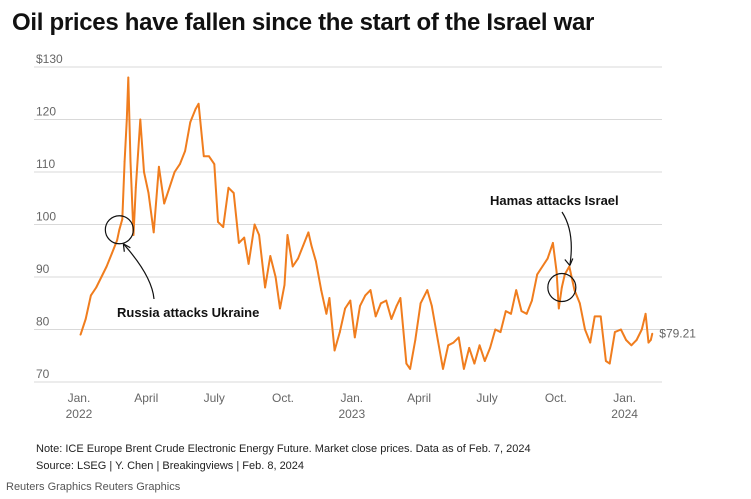  Describe the element at coordinates (677, 334) in the screenshot. I see `last-value-label: $79.21` at that location.